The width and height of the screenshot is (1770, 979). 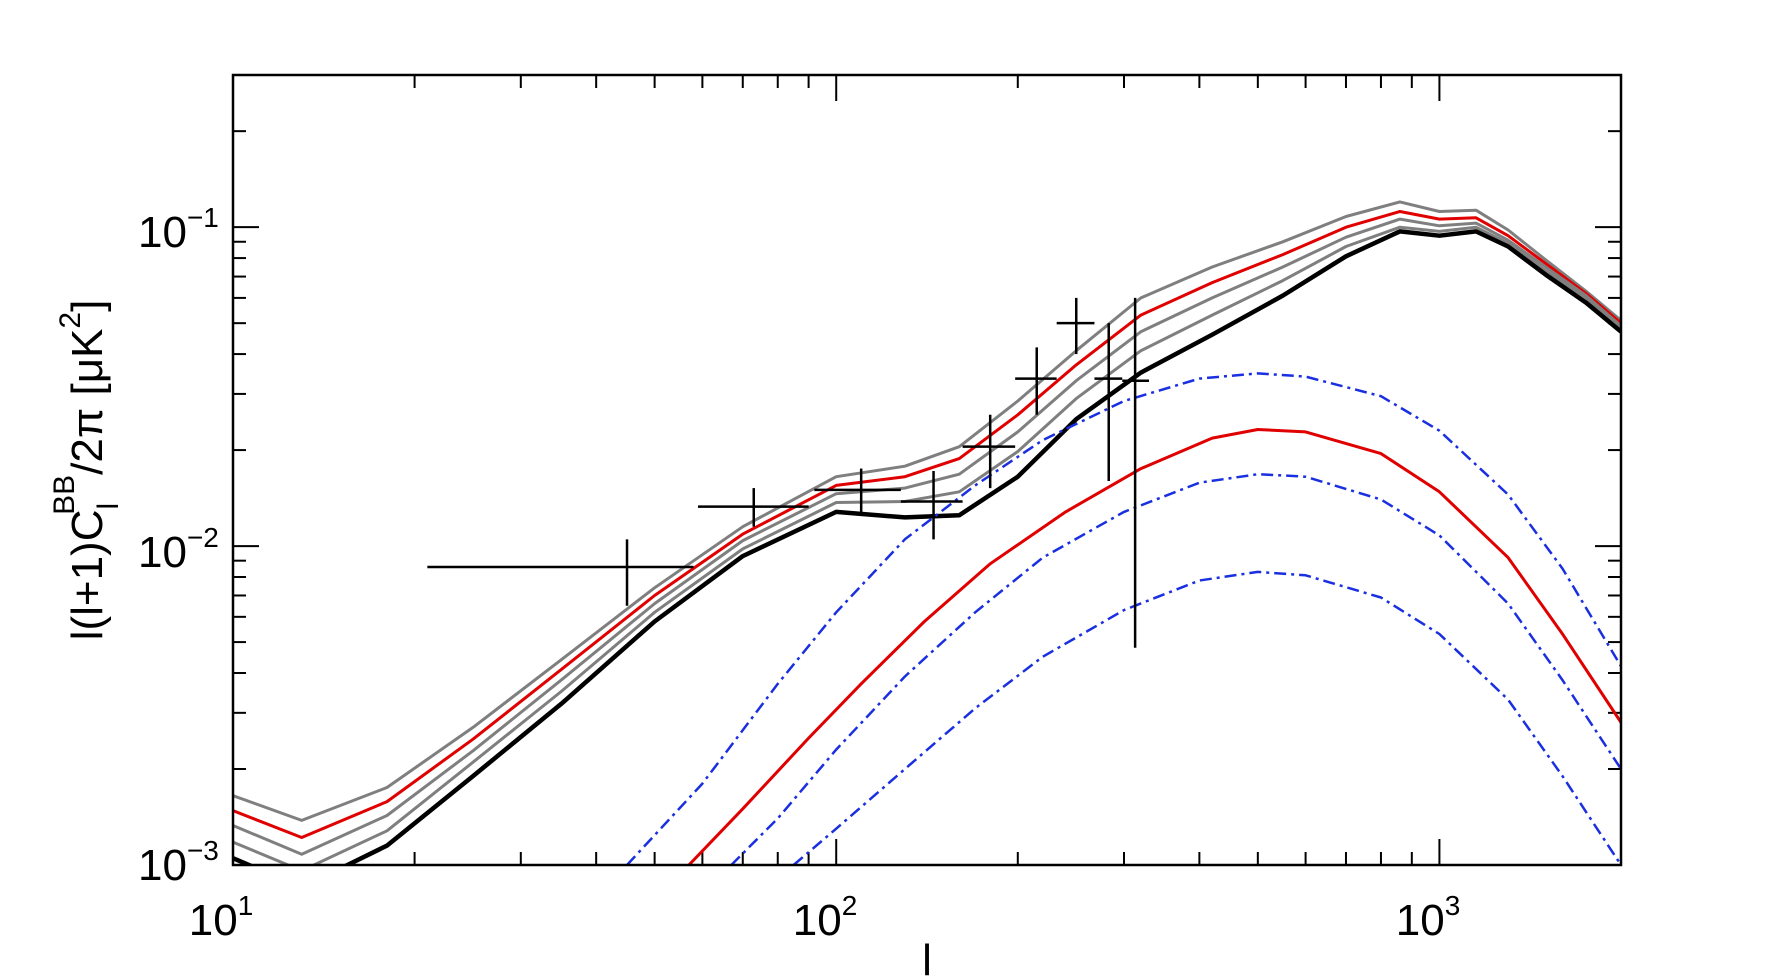 I want to click on x-axis-label: l, so click(x=927, y=957).